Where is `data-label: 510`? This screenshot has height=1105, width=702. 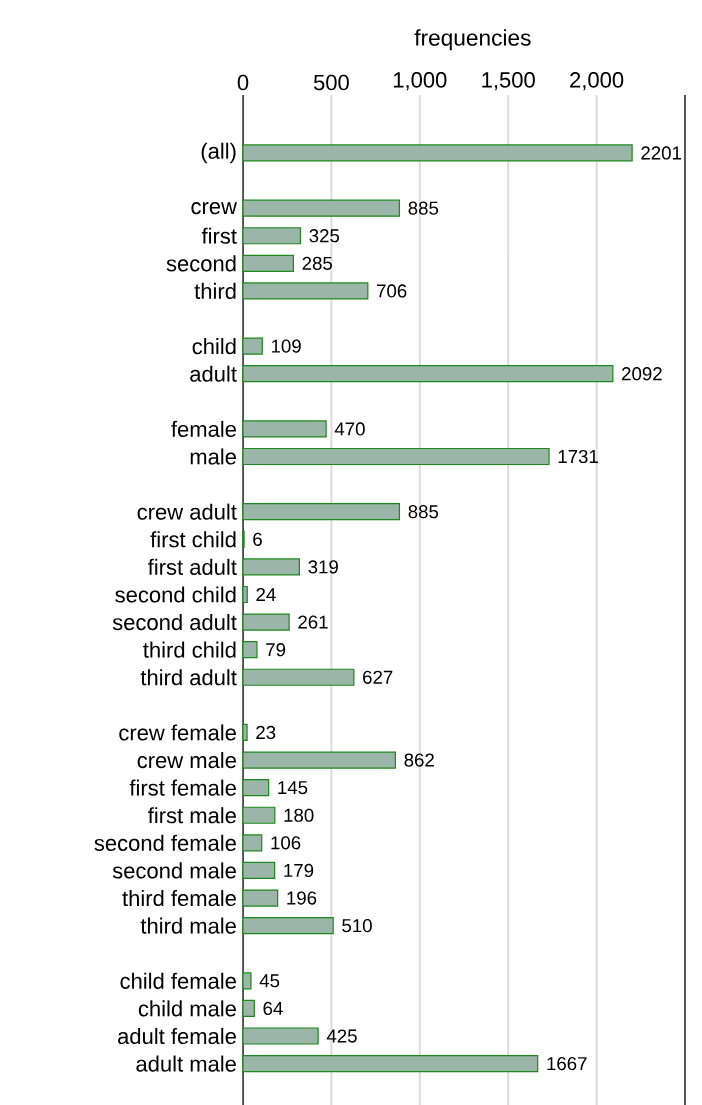
data-label: 510 is located at coordinates (357, 926).